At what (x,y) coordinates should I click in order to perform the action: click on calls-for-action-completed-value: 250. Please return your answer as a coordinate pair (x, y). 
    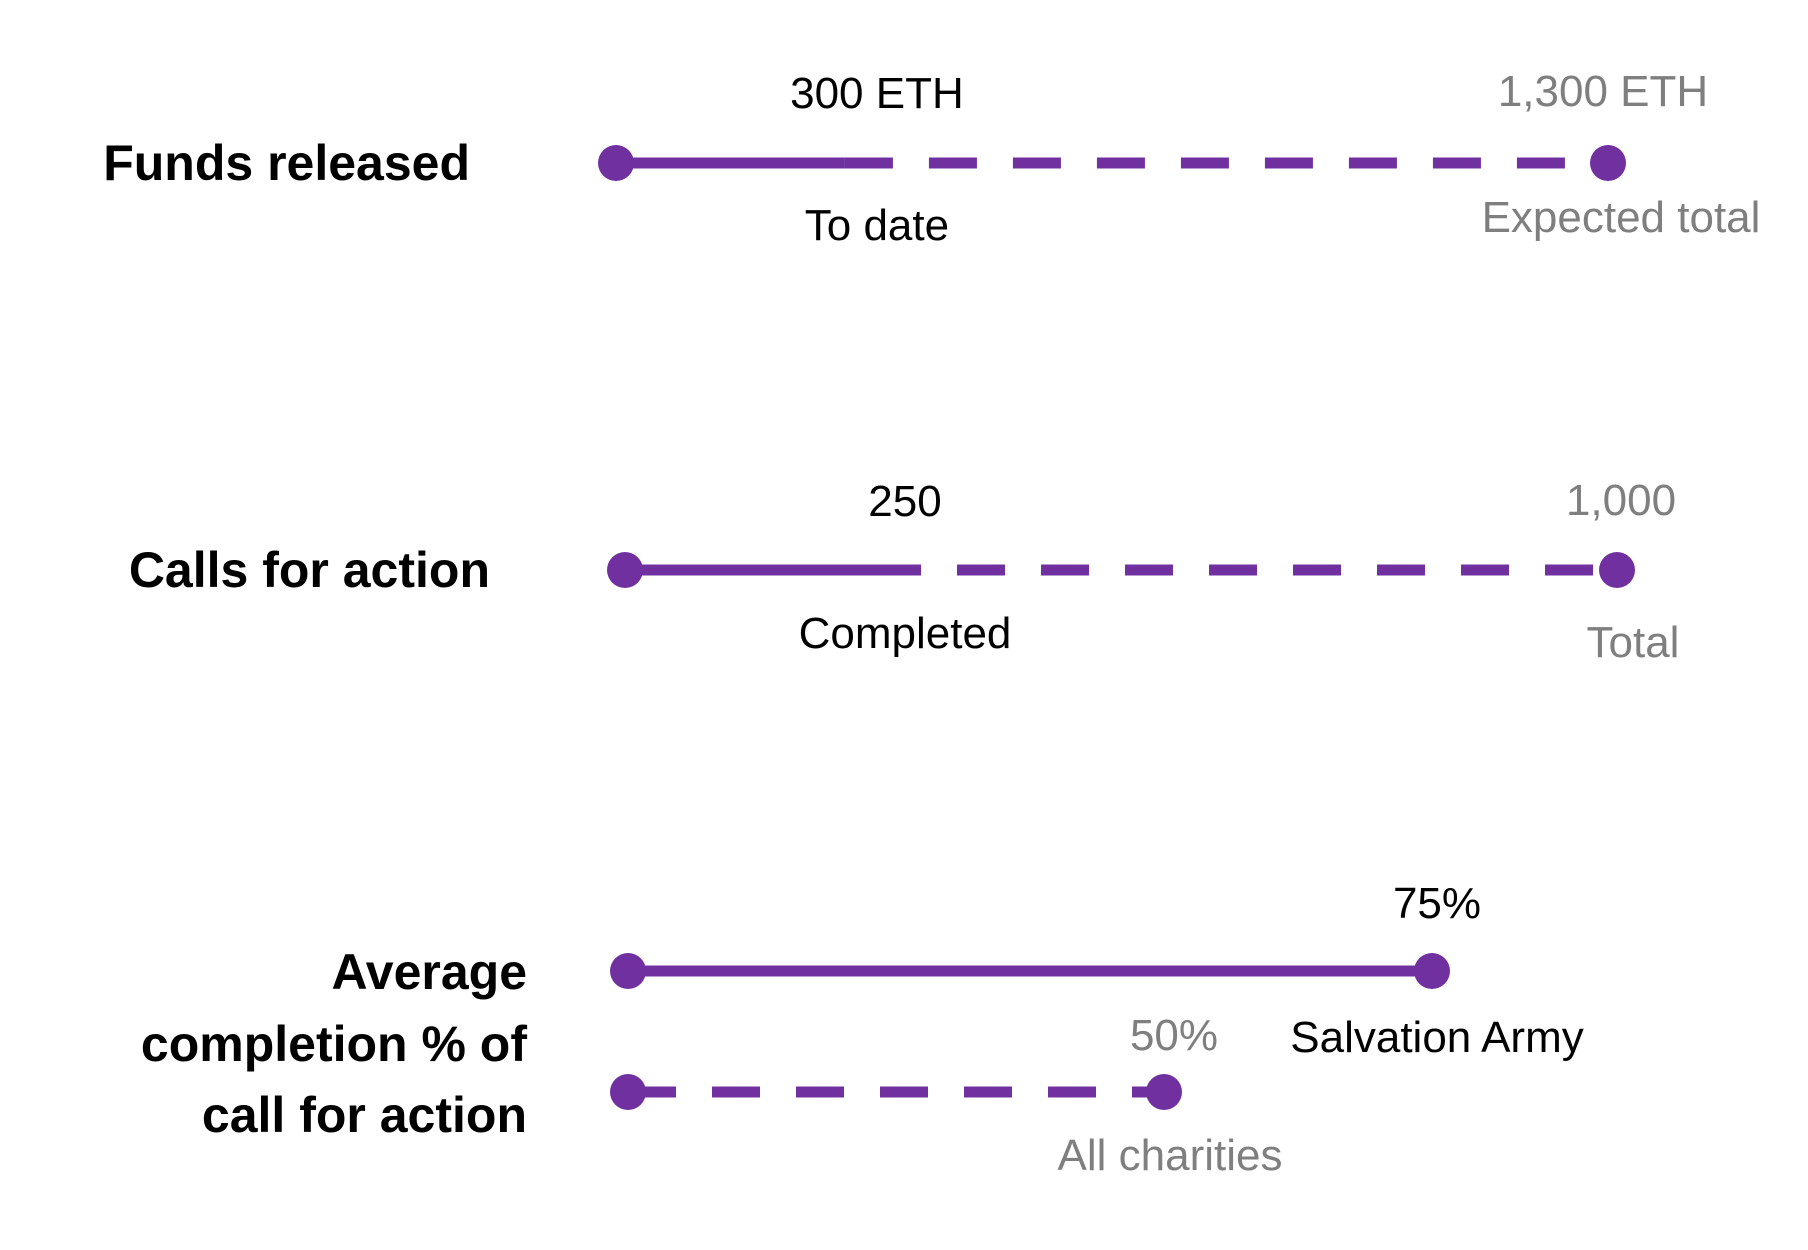
    Looking at the image, I should click on (904, 501).